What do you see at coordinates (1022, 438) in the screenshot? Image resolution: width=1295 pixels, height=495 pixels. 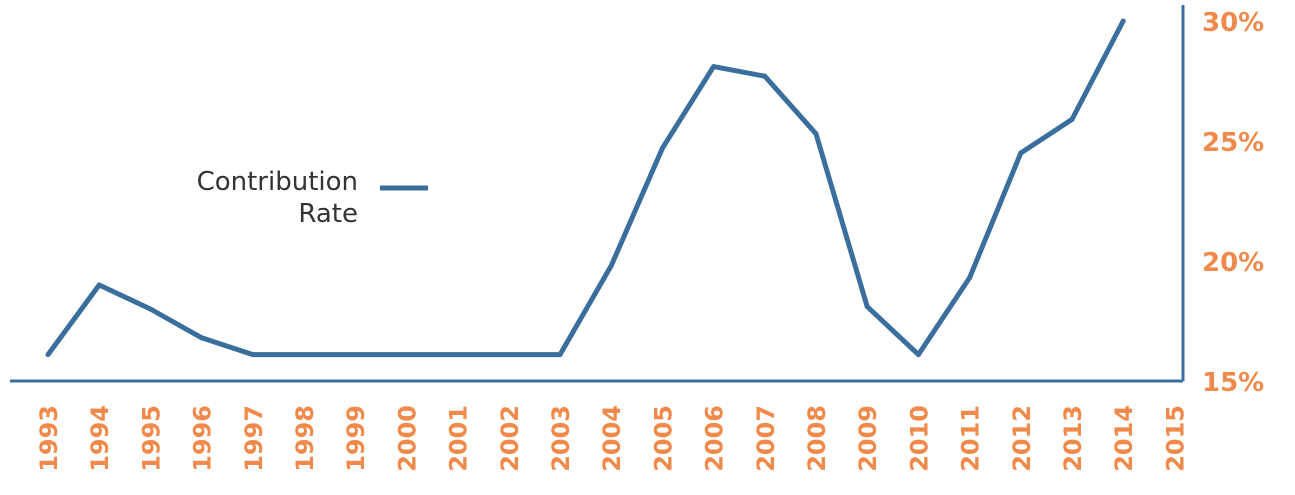 I see `x-tick-label: 2012` at bounding box center [1022, 438].